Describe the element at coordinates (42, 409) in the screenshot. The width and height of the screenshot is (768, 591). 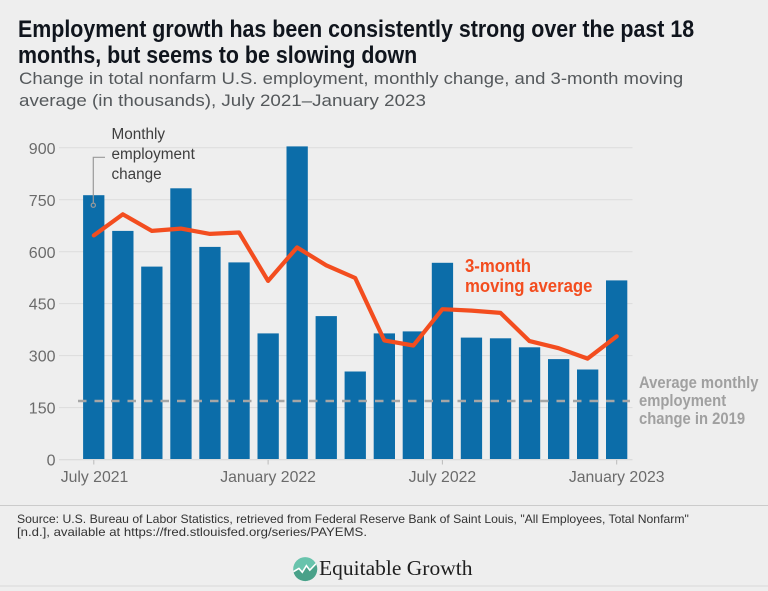
I see `svg-text: 150` at that location.